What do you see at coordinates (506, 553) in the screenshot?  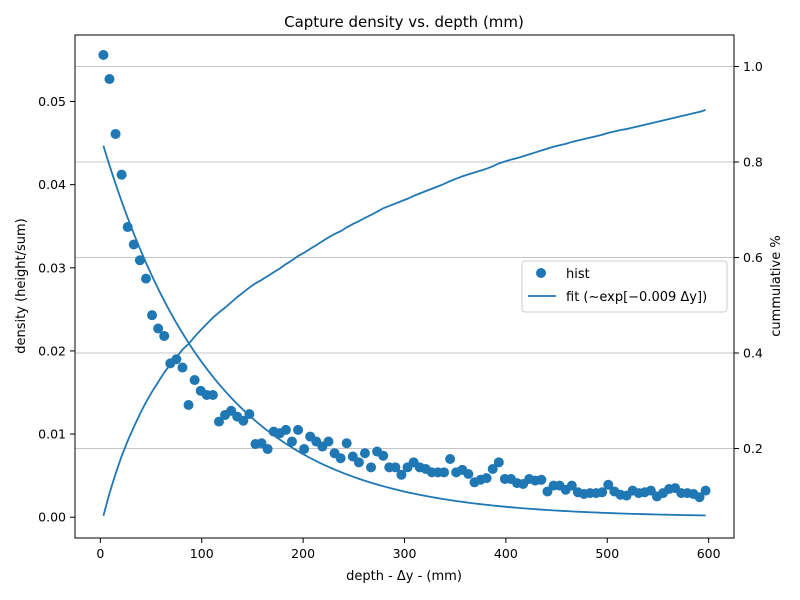 I see `x-tick-label: 400` at bounding box center [506, 553].